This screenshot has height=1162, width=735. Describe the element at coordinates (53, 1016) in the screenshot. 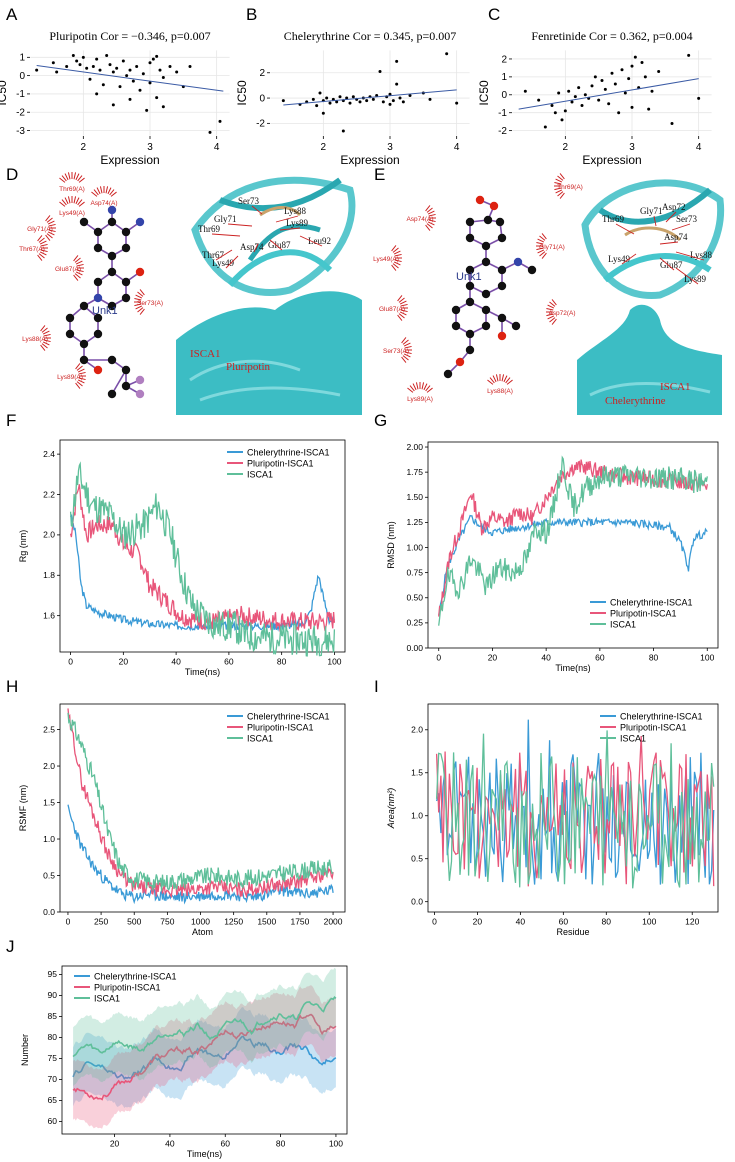

I see `y-tick-label: 85` at that location.